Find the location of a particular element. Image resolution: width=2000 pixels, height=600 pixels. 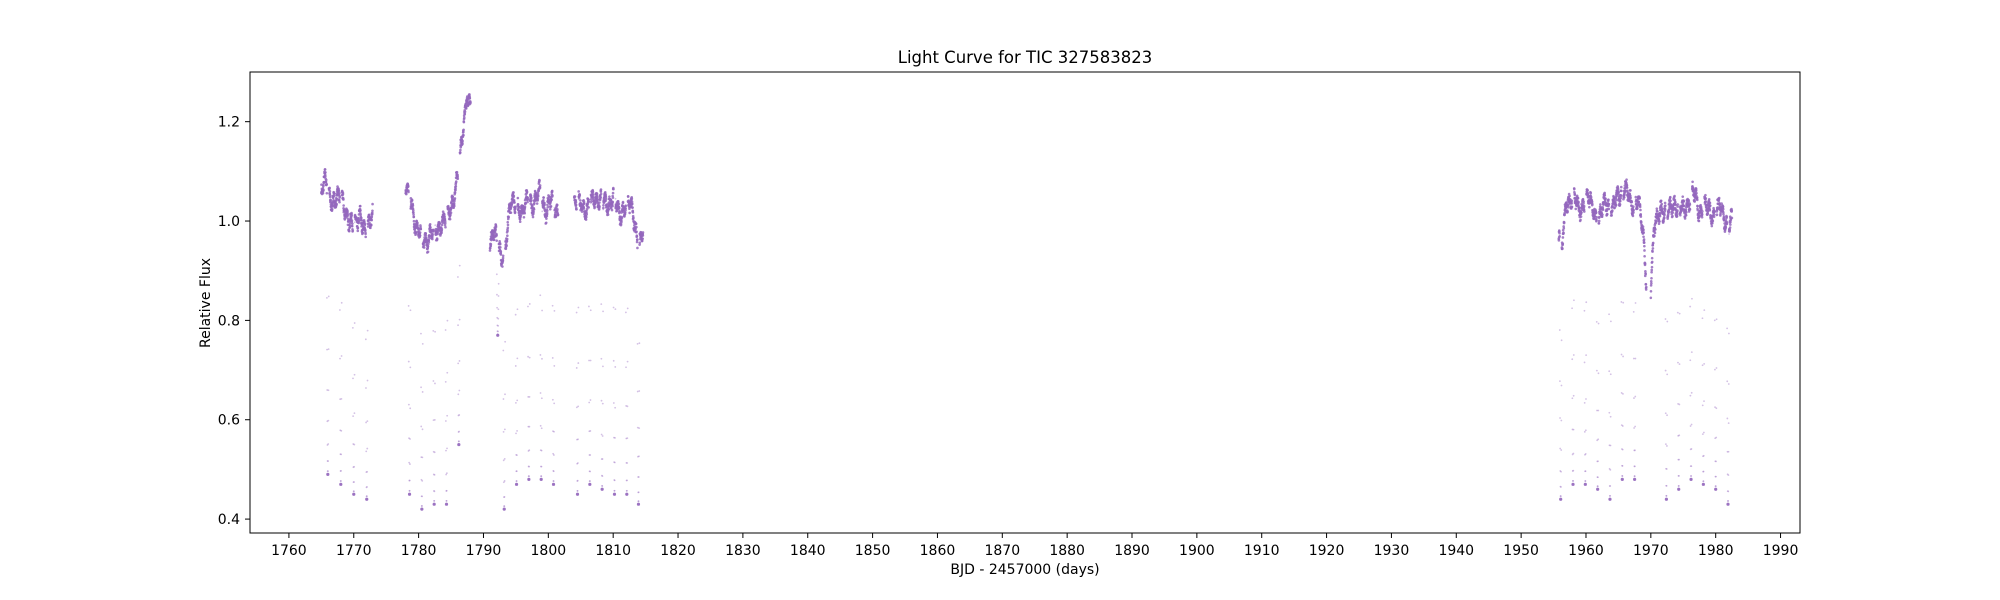

x-tick-label: 1970 is located at coordinates (1651, 551).